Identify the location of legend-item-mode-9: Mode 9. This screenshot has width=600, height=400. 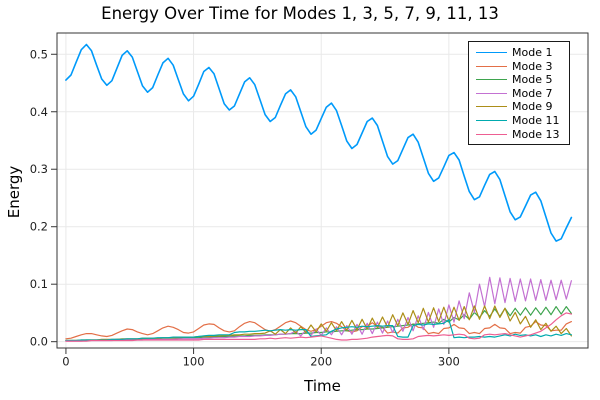
(519, 106).